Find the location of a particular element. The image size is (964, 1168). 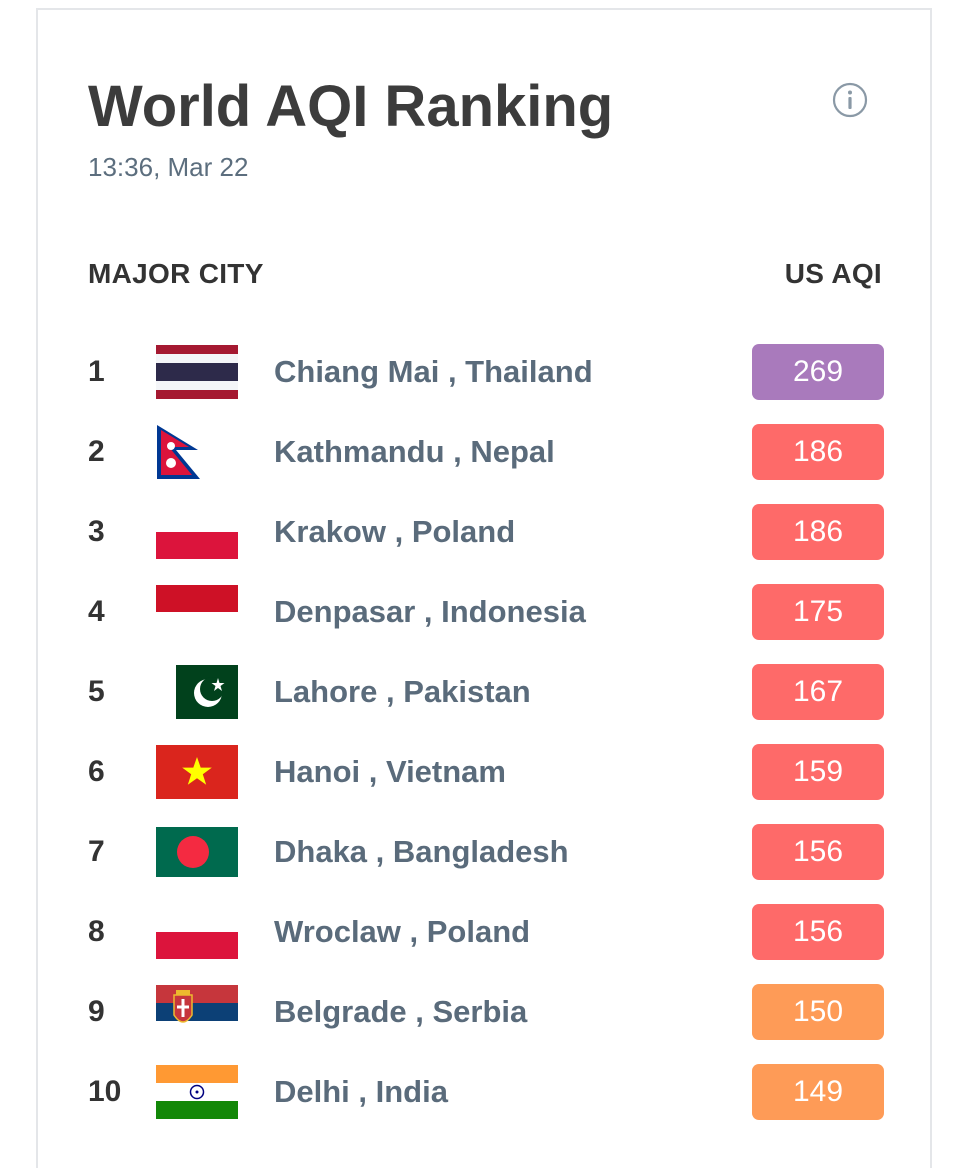

city-name: Wroclaw , Poland is located at coordinates (402, 931).